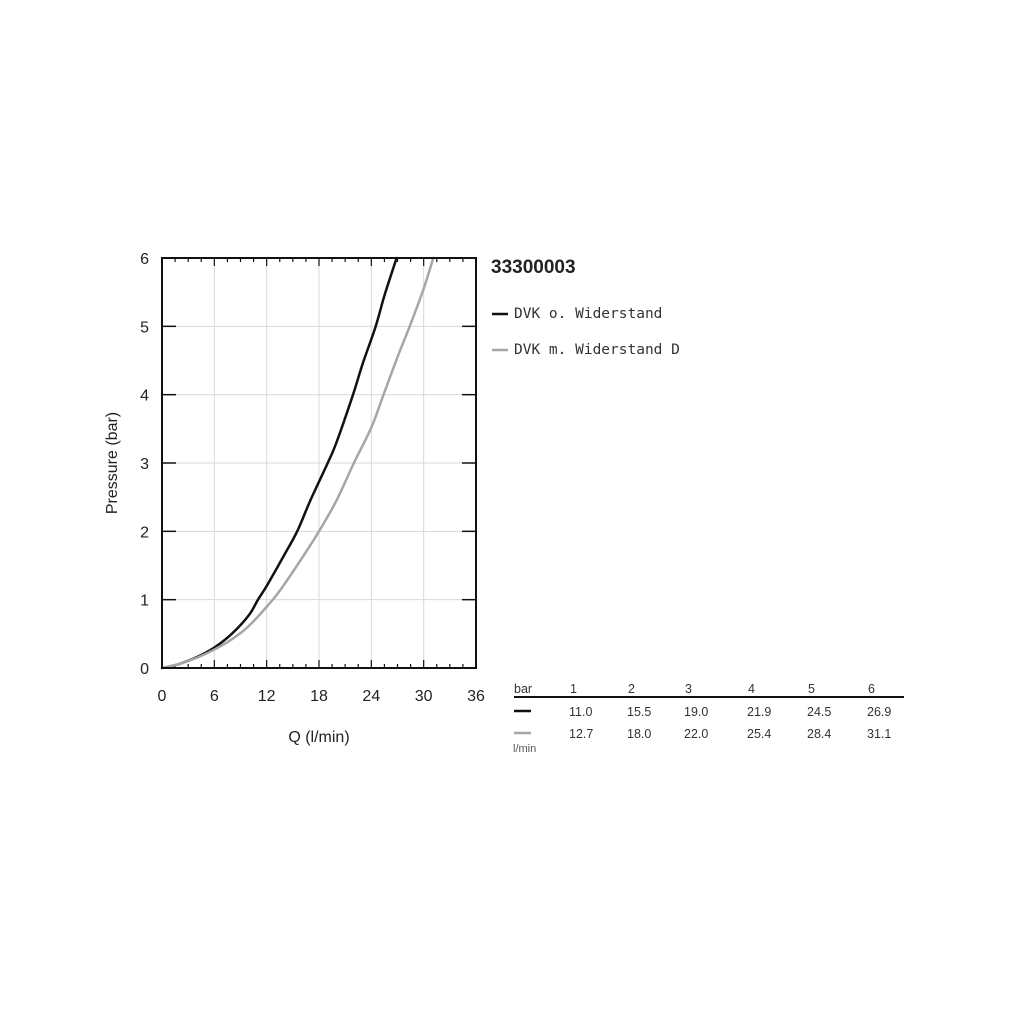 Image resolution: width=1024 pixels, height=1024 pixels. Describe the element at coordinates (588, 314) in the screenshot. I see `legend-label-black: DVK o. Widerstand` at that location.